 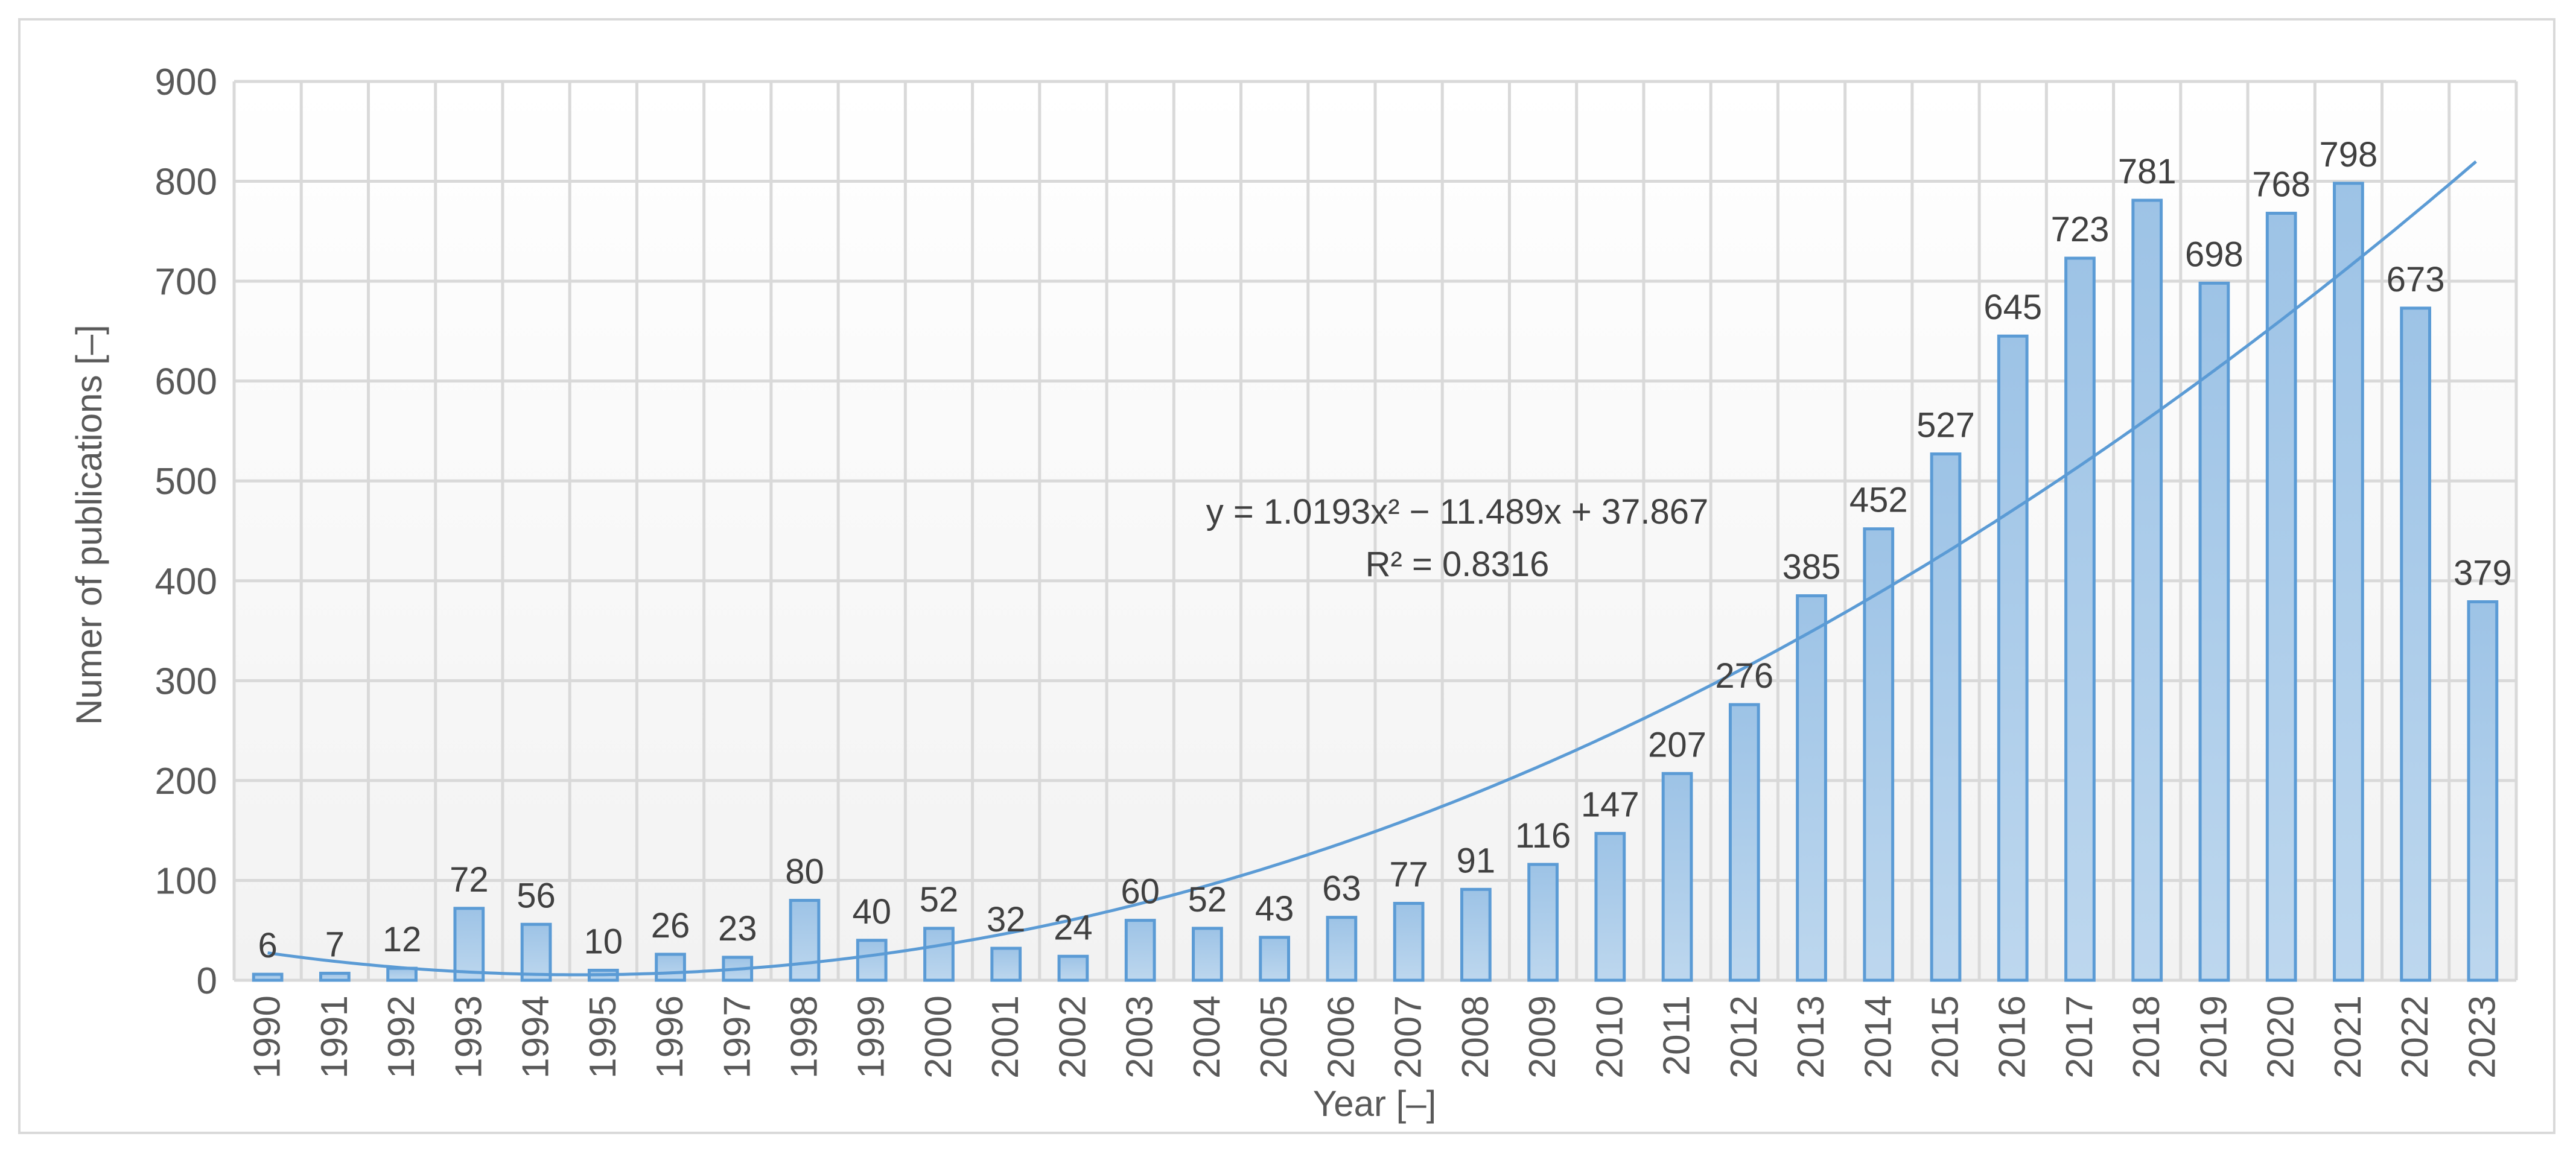 I want to click on x-tick-label-1998: 1998, so click(x=805, y=1037).